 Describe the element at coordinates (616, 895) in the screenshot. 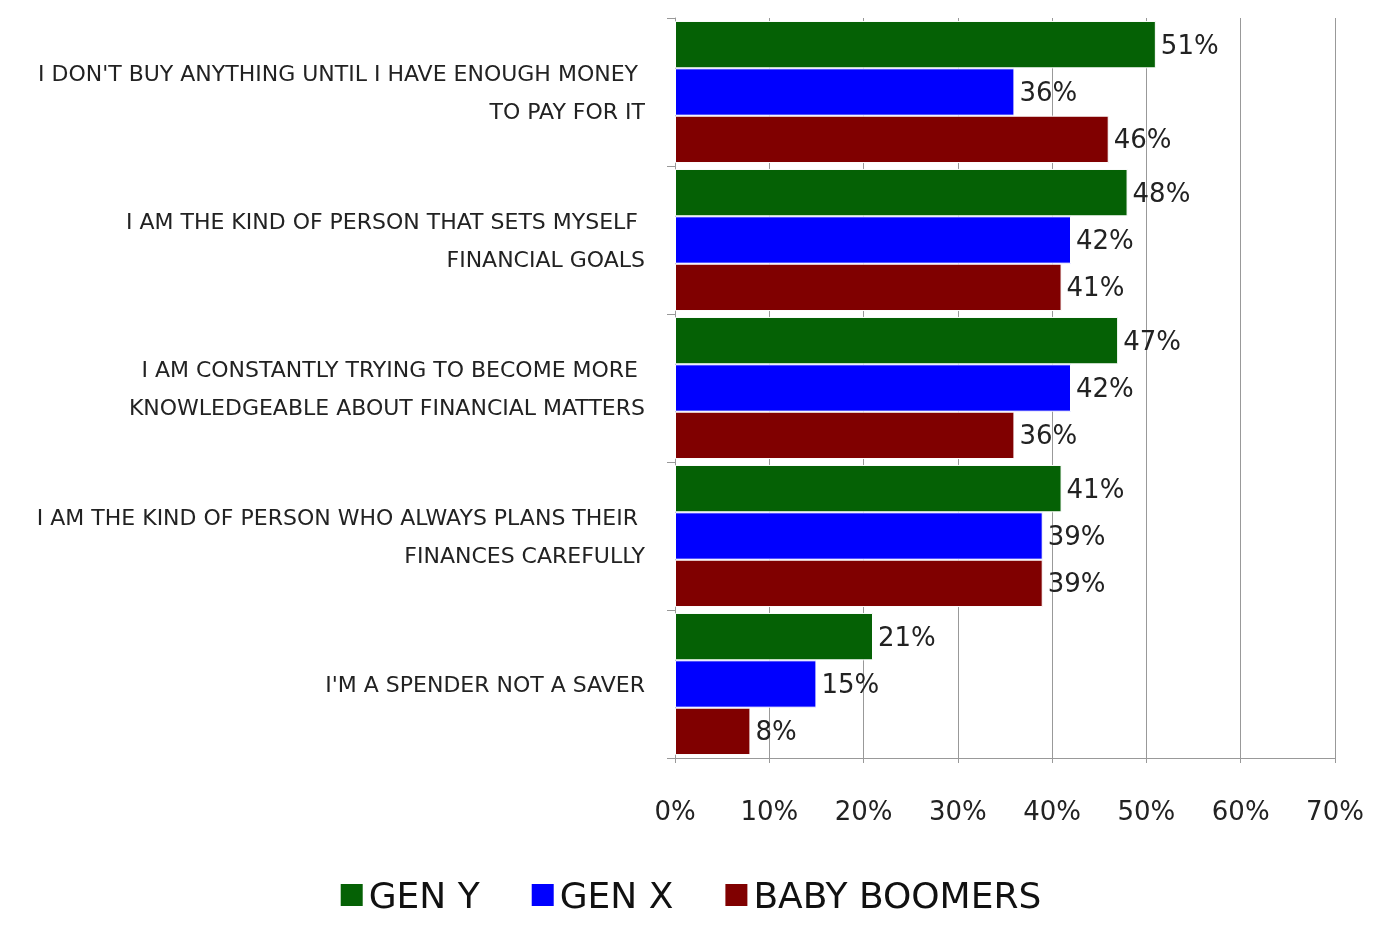

I see `legend-label: GEN X` at that location.